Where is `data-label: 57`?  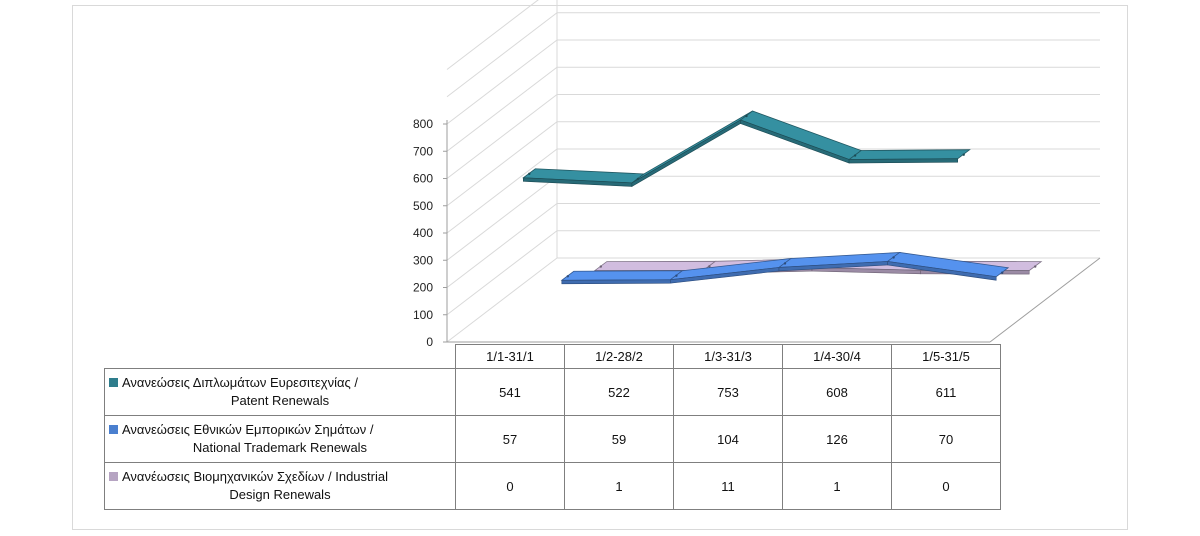 data-label: 57 is located at coordinates (510, 439).